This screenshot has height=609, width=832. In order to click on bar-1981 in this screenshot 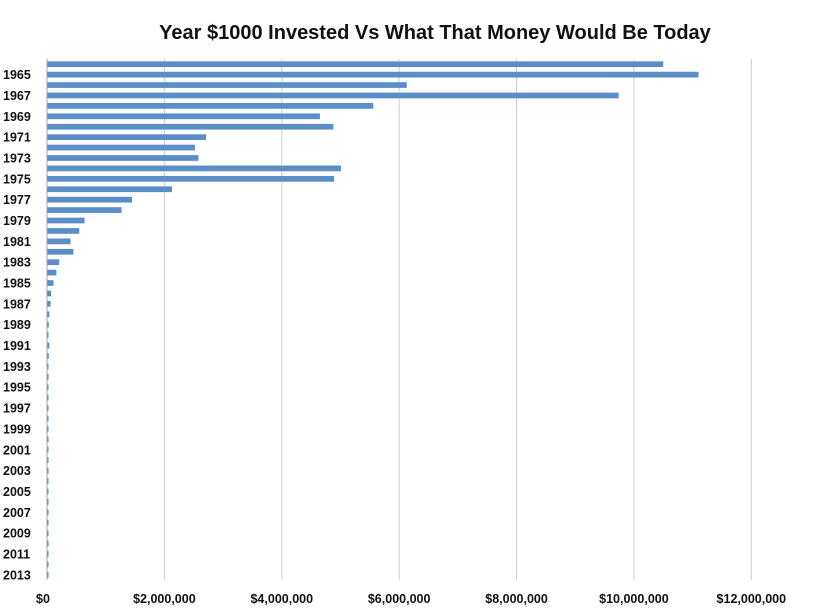, I will do `click(59, 241)`.